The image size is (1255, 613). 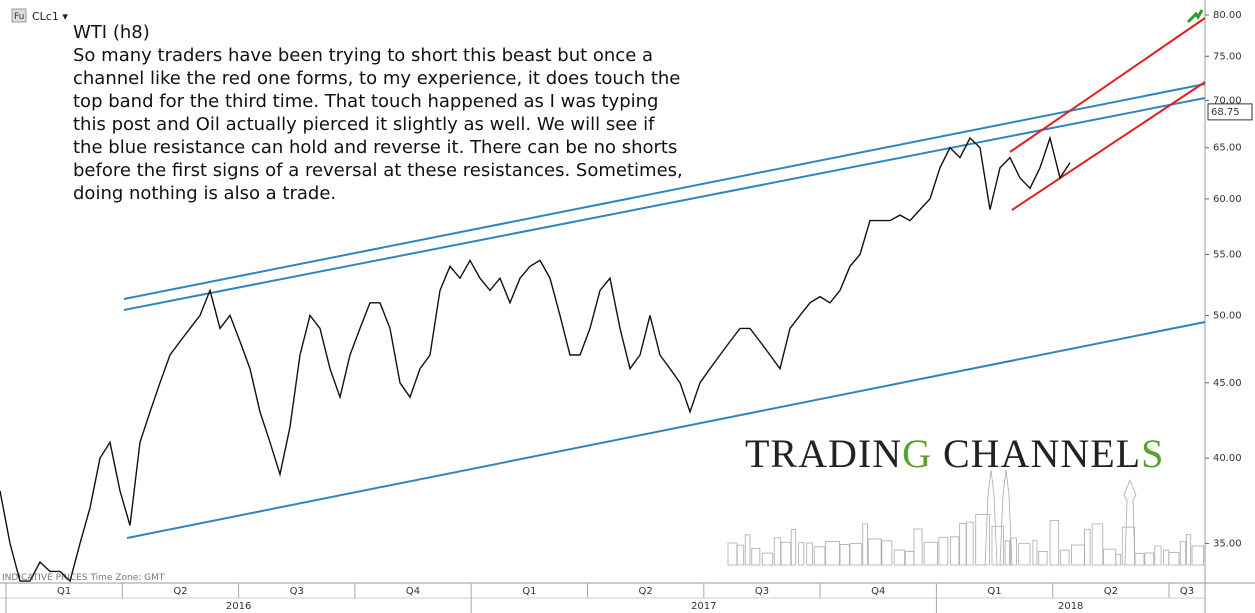 What do you see at coordinates (1152, 453) in the screenshot?
I see `logo-part: S` at bounding box center [1152, 453].